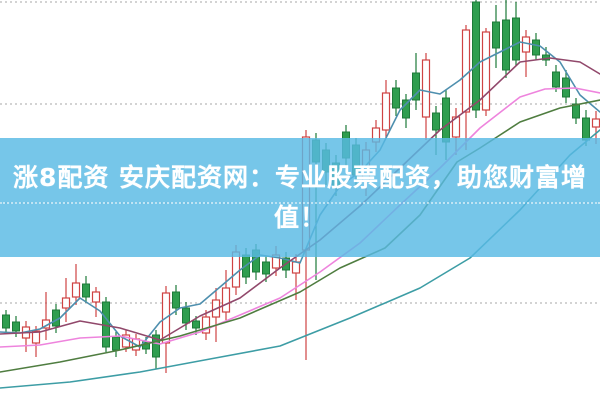 The image size is (600, 401). I want to click on ad-text-line1: 涨8配资 安庆配资网：专业股票配资，助您财富增, so click(300, 177).